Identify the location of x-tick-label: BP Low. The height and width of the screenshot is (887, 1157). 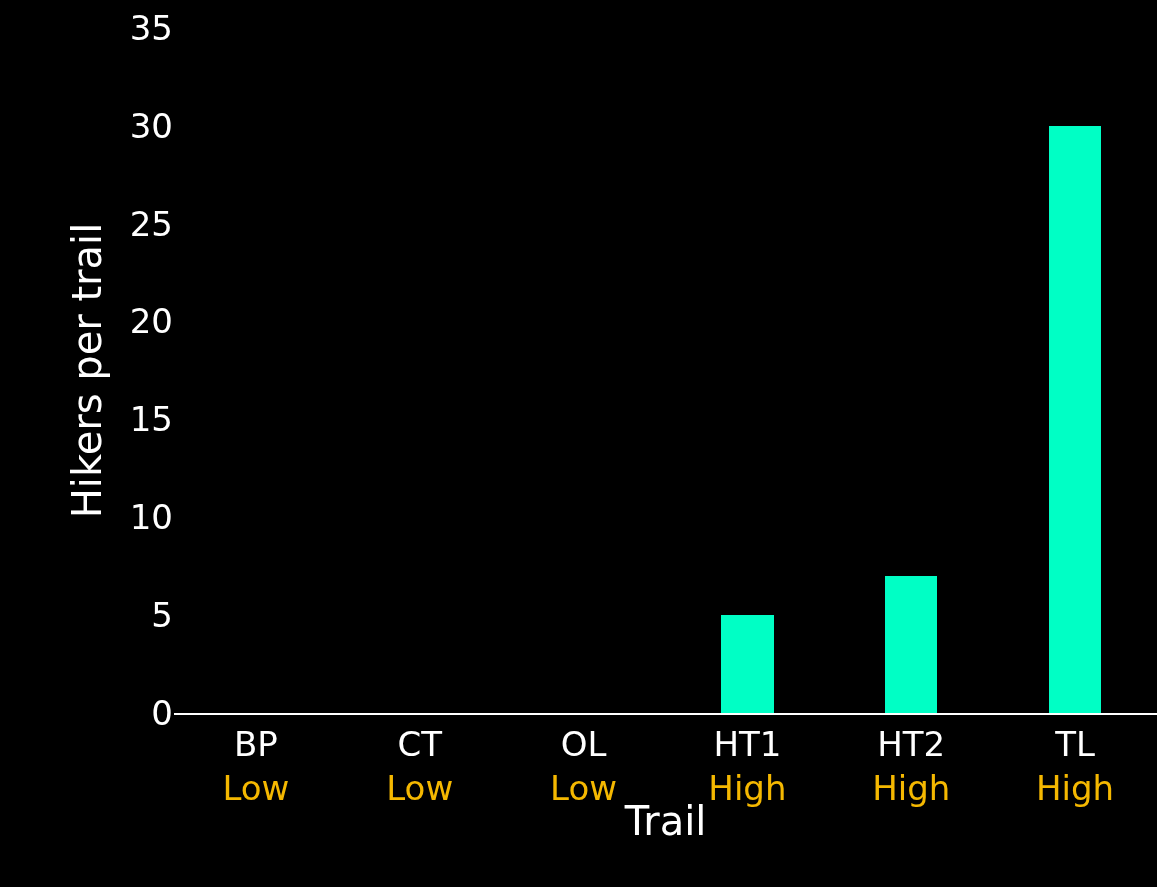
(256, 765).